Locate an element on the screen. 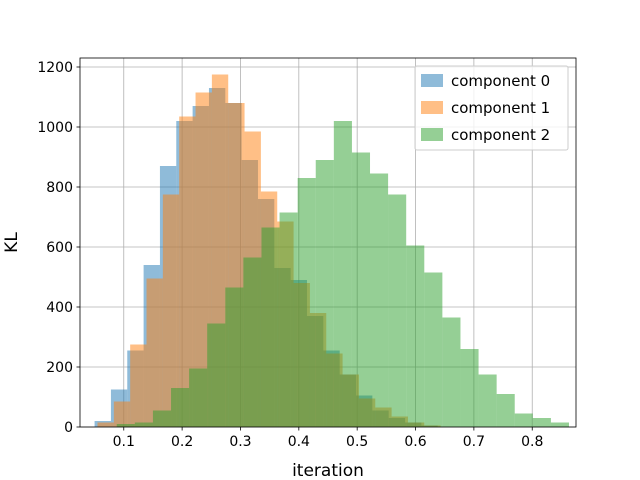 This screenshot has width=640, height=480. x-tick-label: 0.4 is located at coordinates (299, 442).